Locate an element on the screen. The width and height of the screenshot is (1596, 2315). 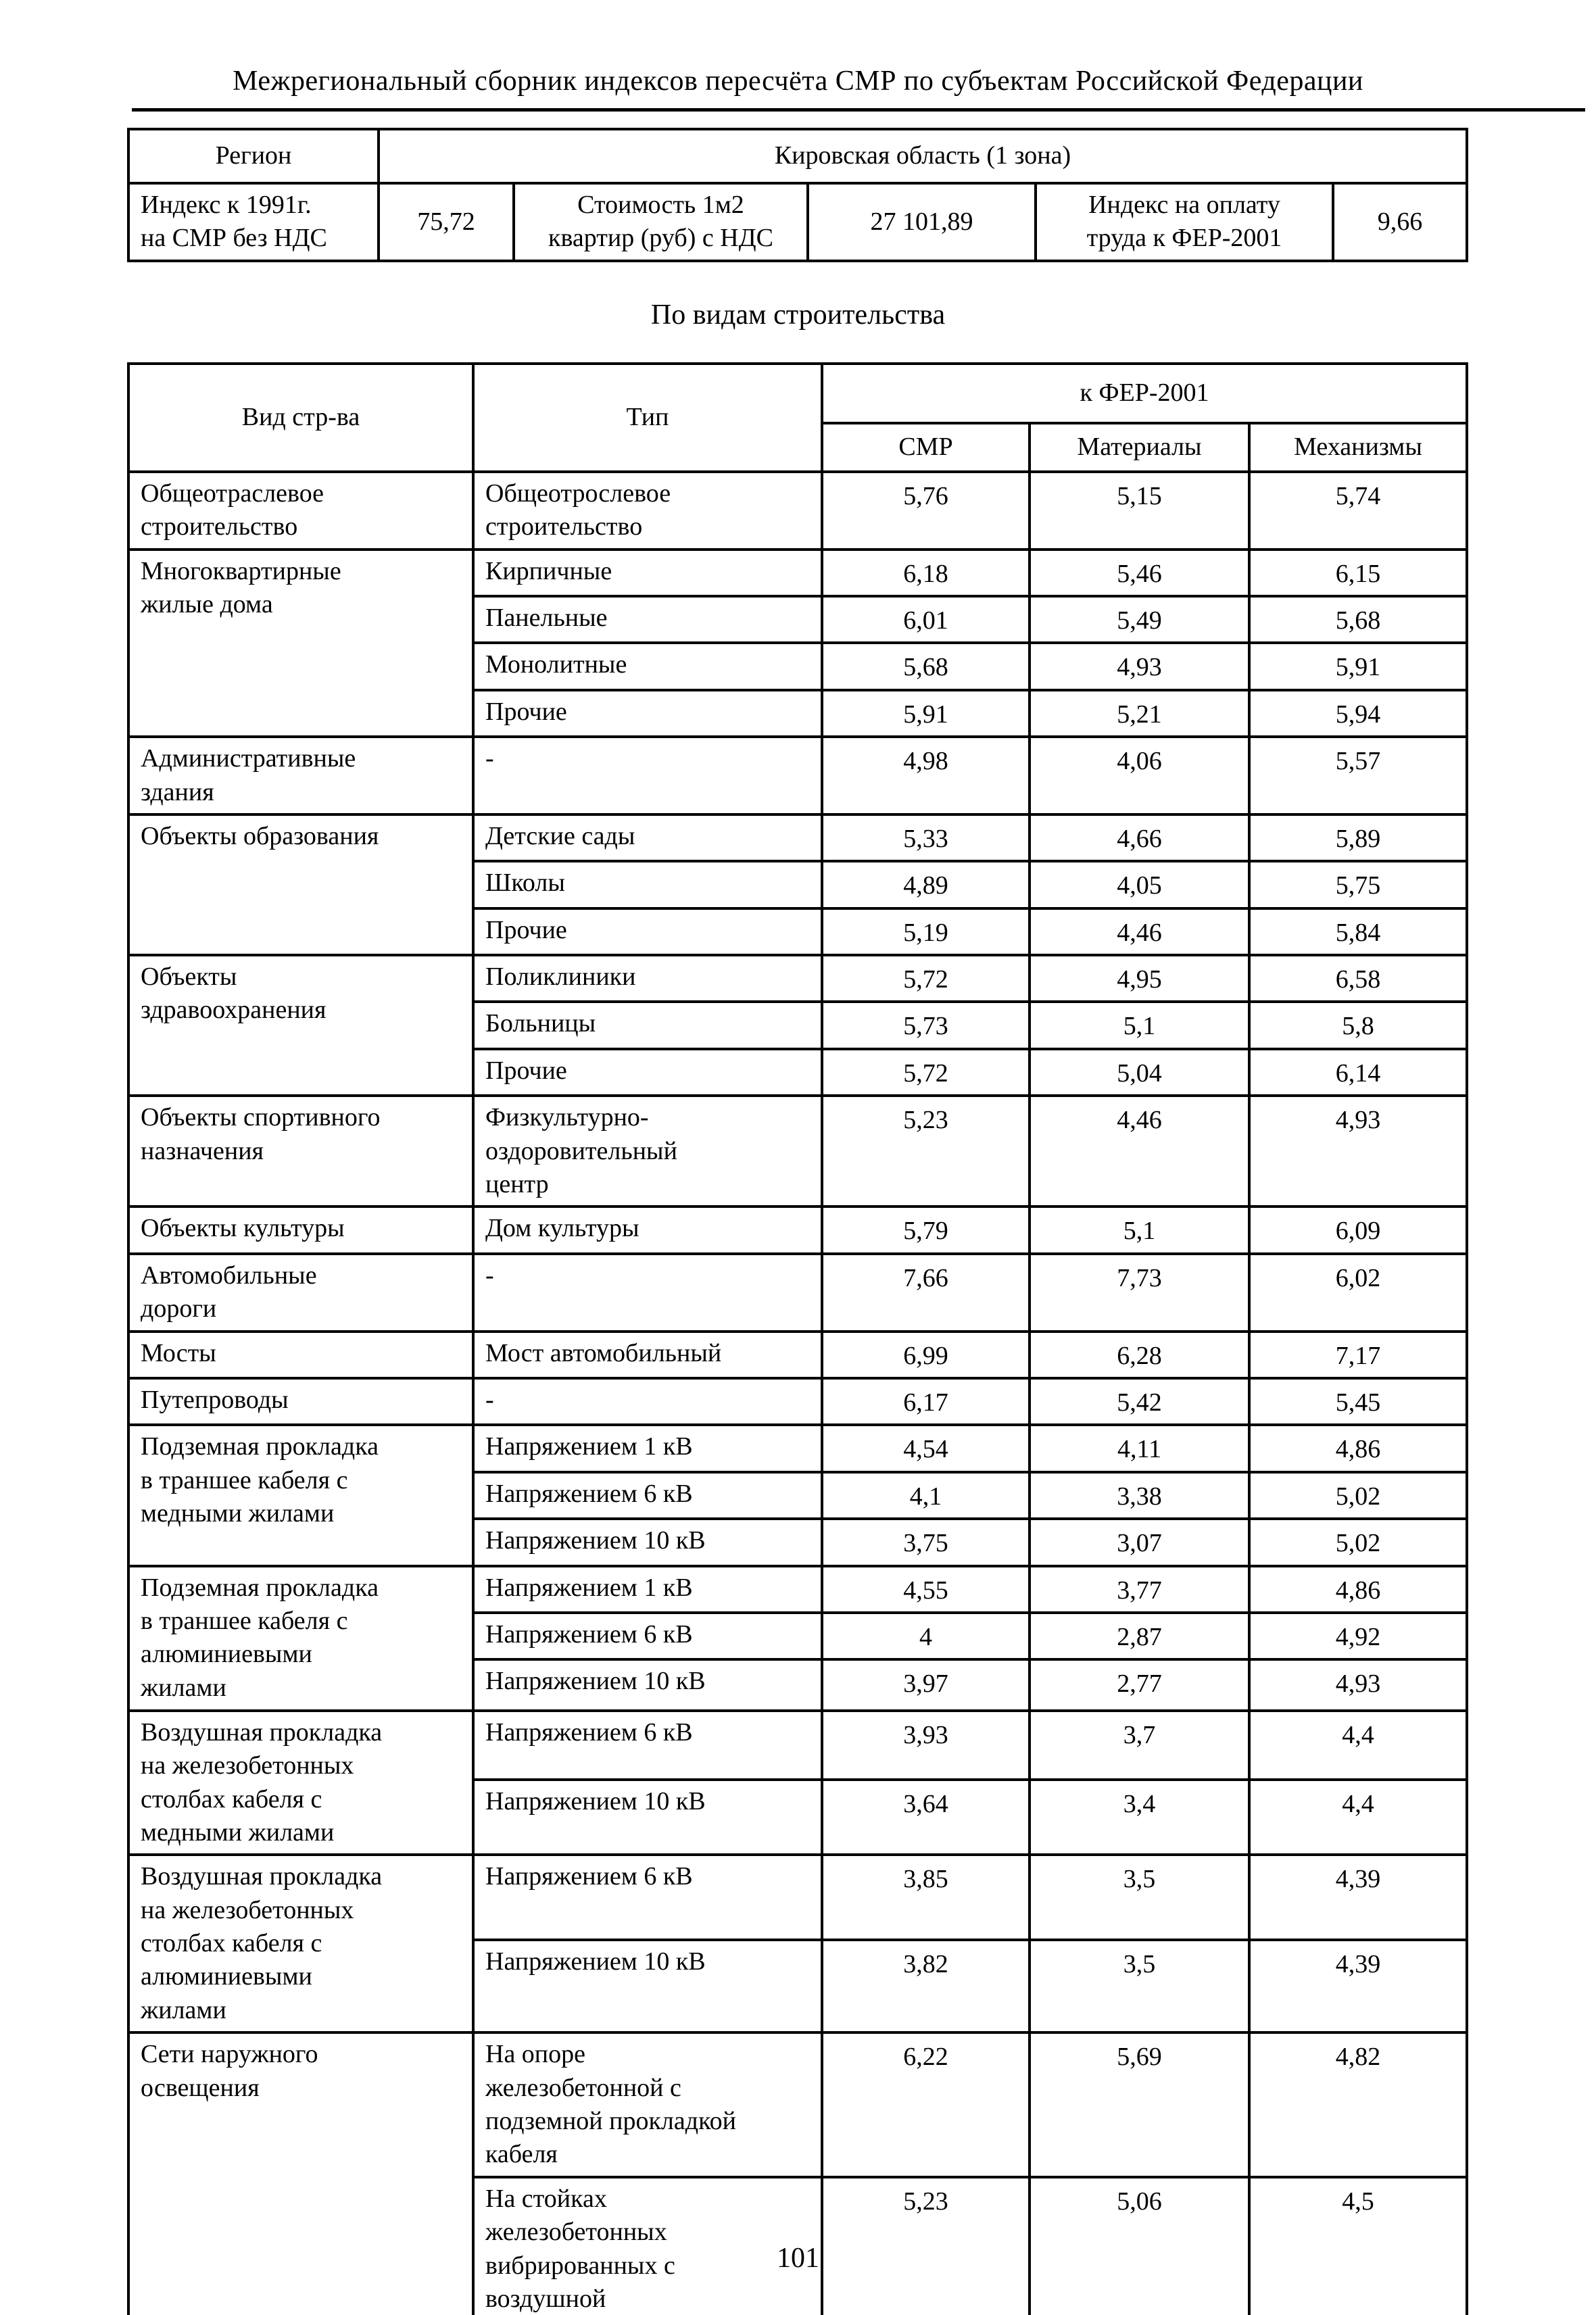
type-cell: Прочие is located at coordinates (647, 931).